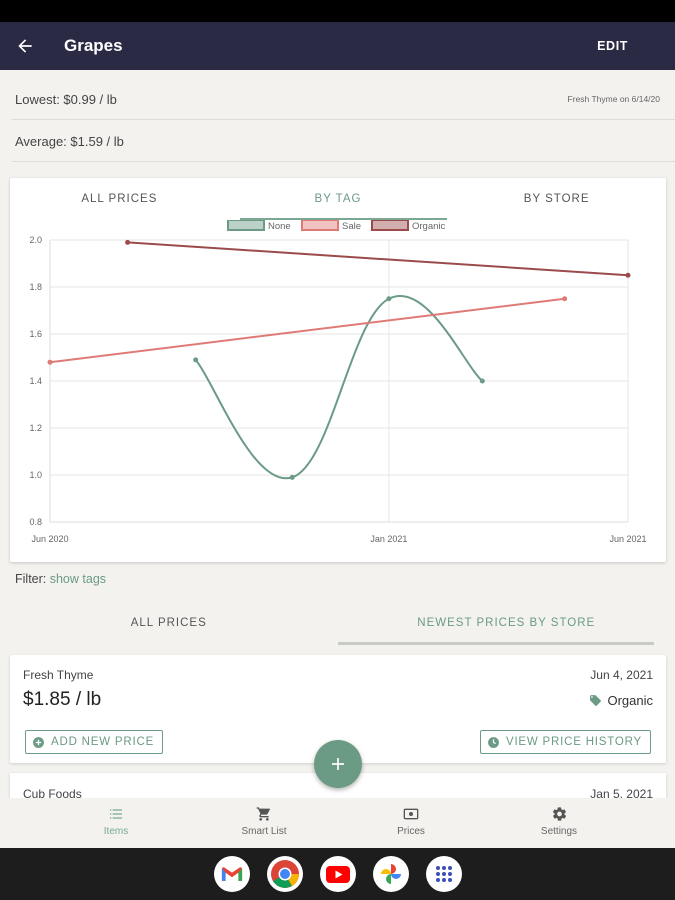  What do you see at coordinates (263, 814) in the screenshot?
I see `cart-icon` at bounding box center [263, 814].